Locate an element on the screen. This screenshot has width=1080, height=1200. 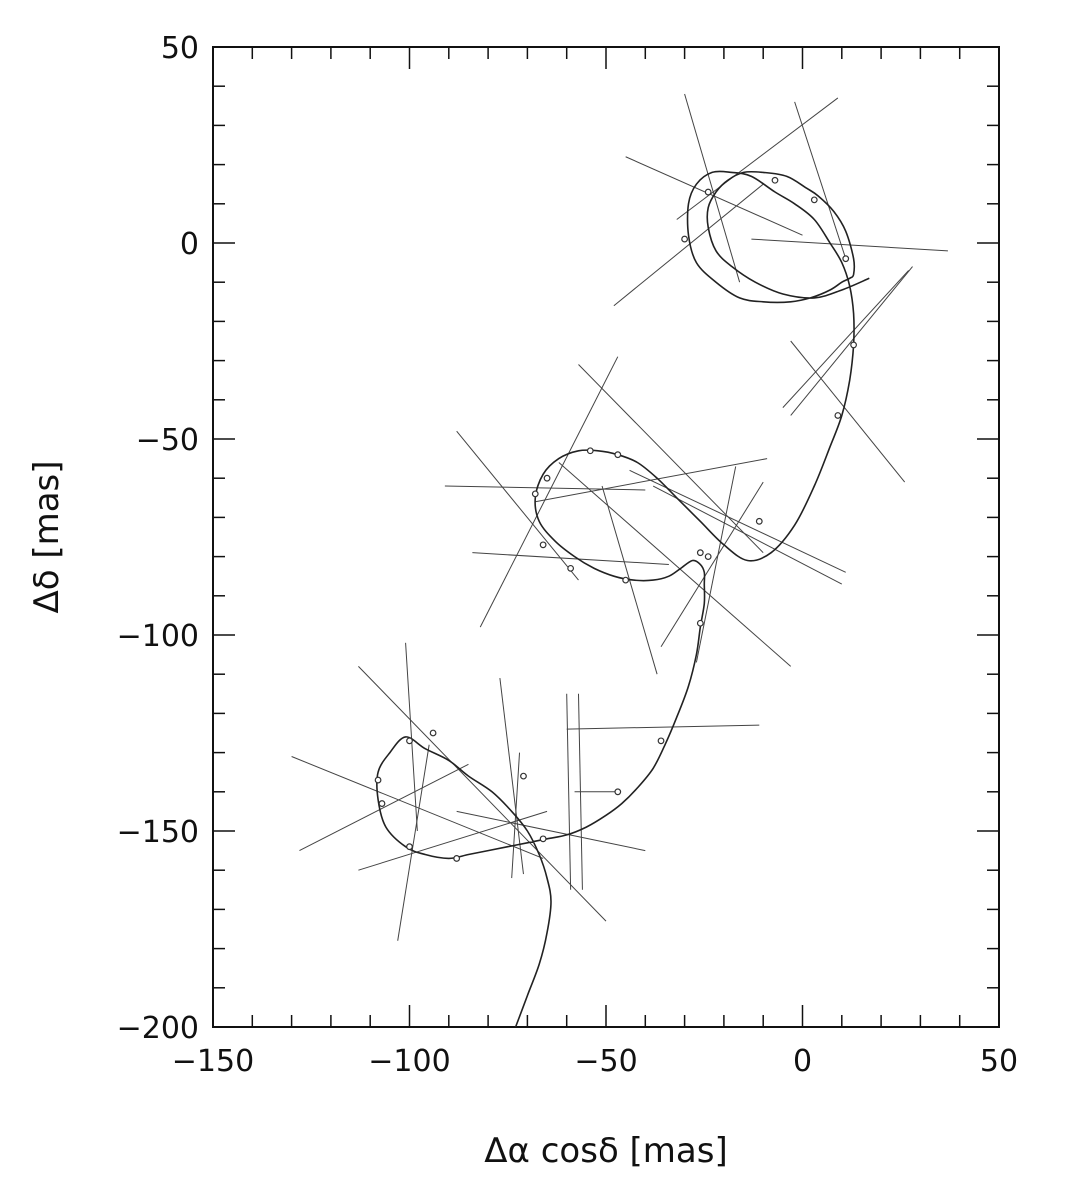
x-tick-label: 50 is located at coordinates (999, 1061).